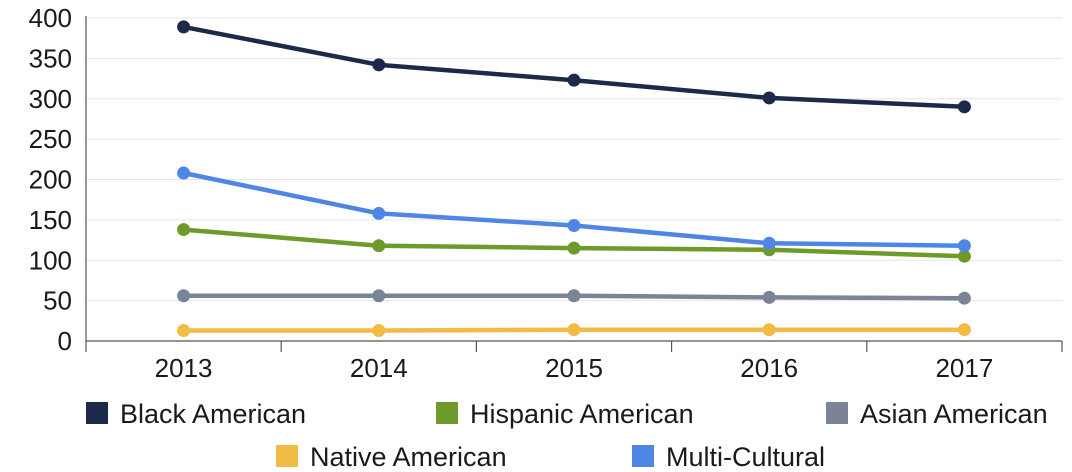 The image size is (1072, 472). I want to click on legend-item-native-american: Native American, so click(391, 457).